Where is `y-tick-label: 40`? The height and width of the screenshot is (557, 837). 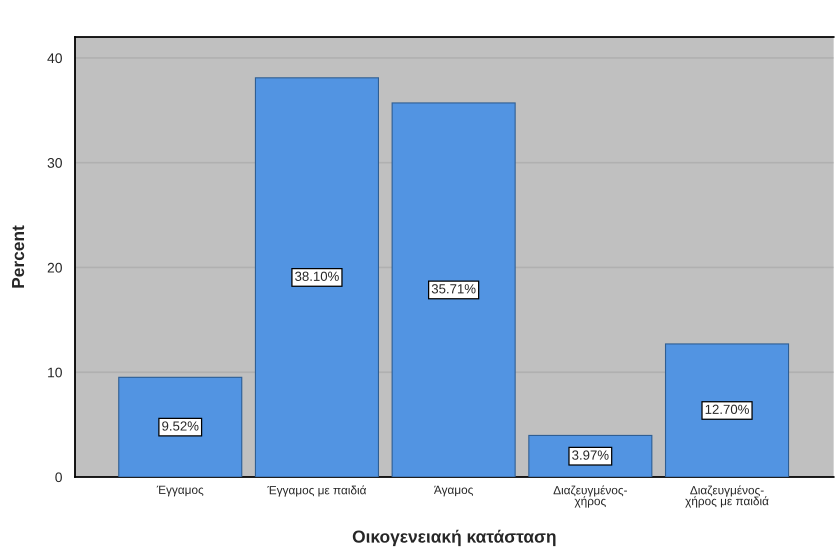 y-tick-label: 40 is located at coordinates (54, 58).